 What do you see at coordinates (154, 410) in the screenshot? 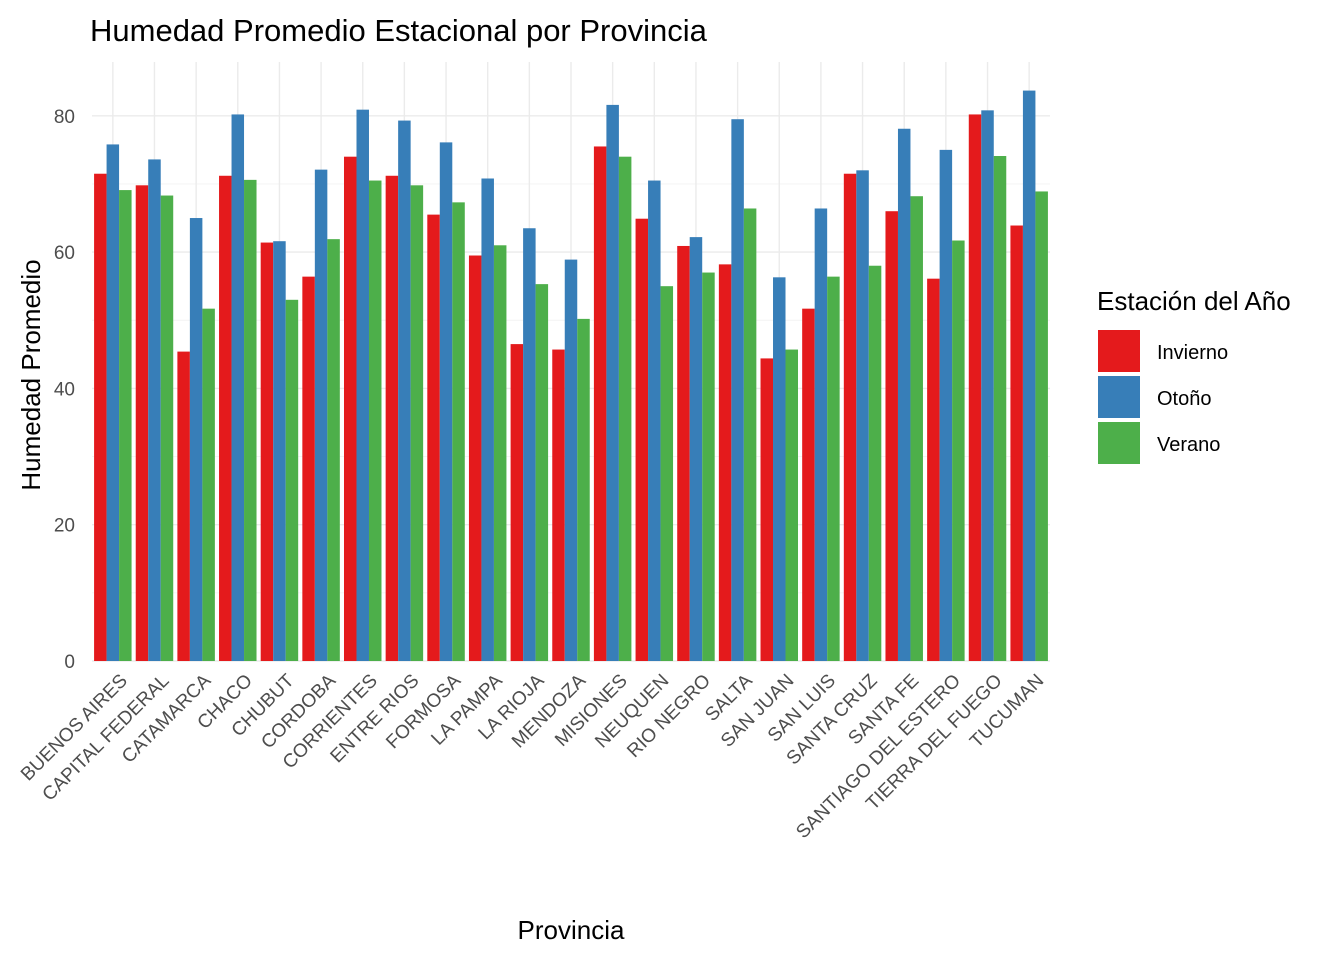
I see `bar-otono-capital-federal` at bounding box center [154, 410].